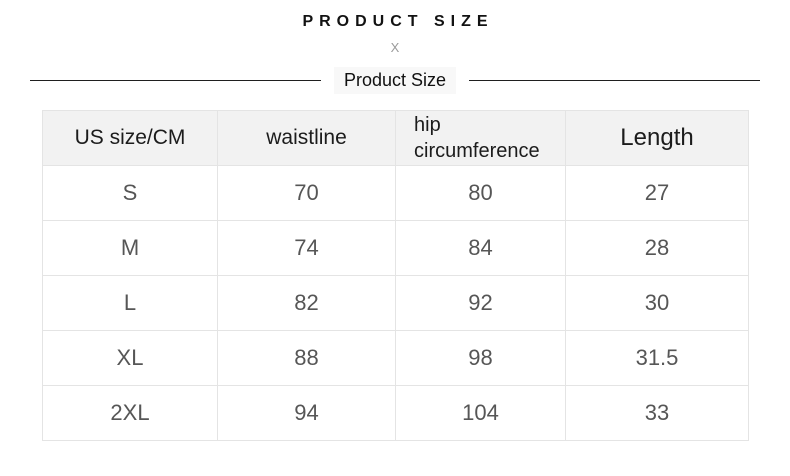 This screenshot has width=790, height=476. Describe the element at coordinates (130, 248) in the screenshot. I see `cell-size: M` at that location.